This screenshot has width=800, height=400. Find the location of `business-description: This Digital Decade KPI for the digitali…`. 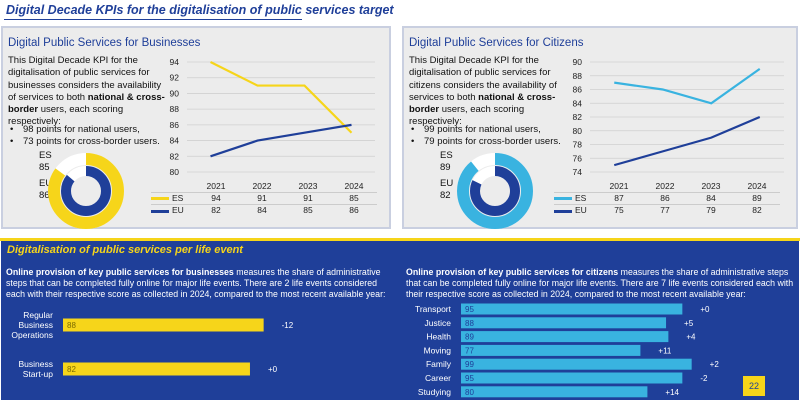

business-description: This Digital Decade KPI for the digitali… is located at coordinates (89, 92).